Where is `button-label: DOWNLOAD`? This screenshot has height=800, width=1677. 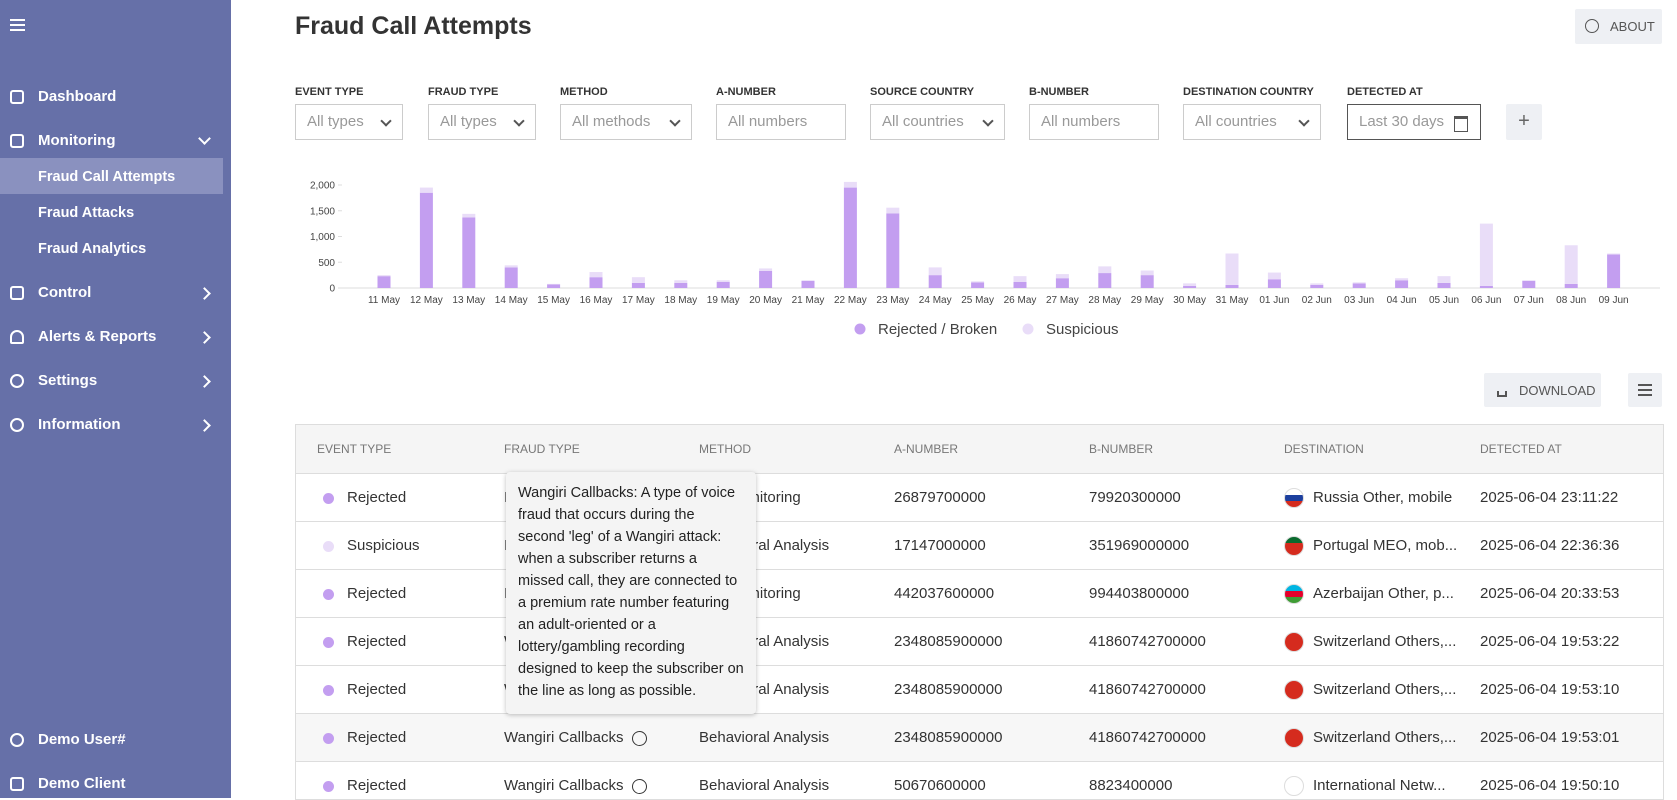
button-label: DOWNLOAD is located at coordinates (1557, 390).